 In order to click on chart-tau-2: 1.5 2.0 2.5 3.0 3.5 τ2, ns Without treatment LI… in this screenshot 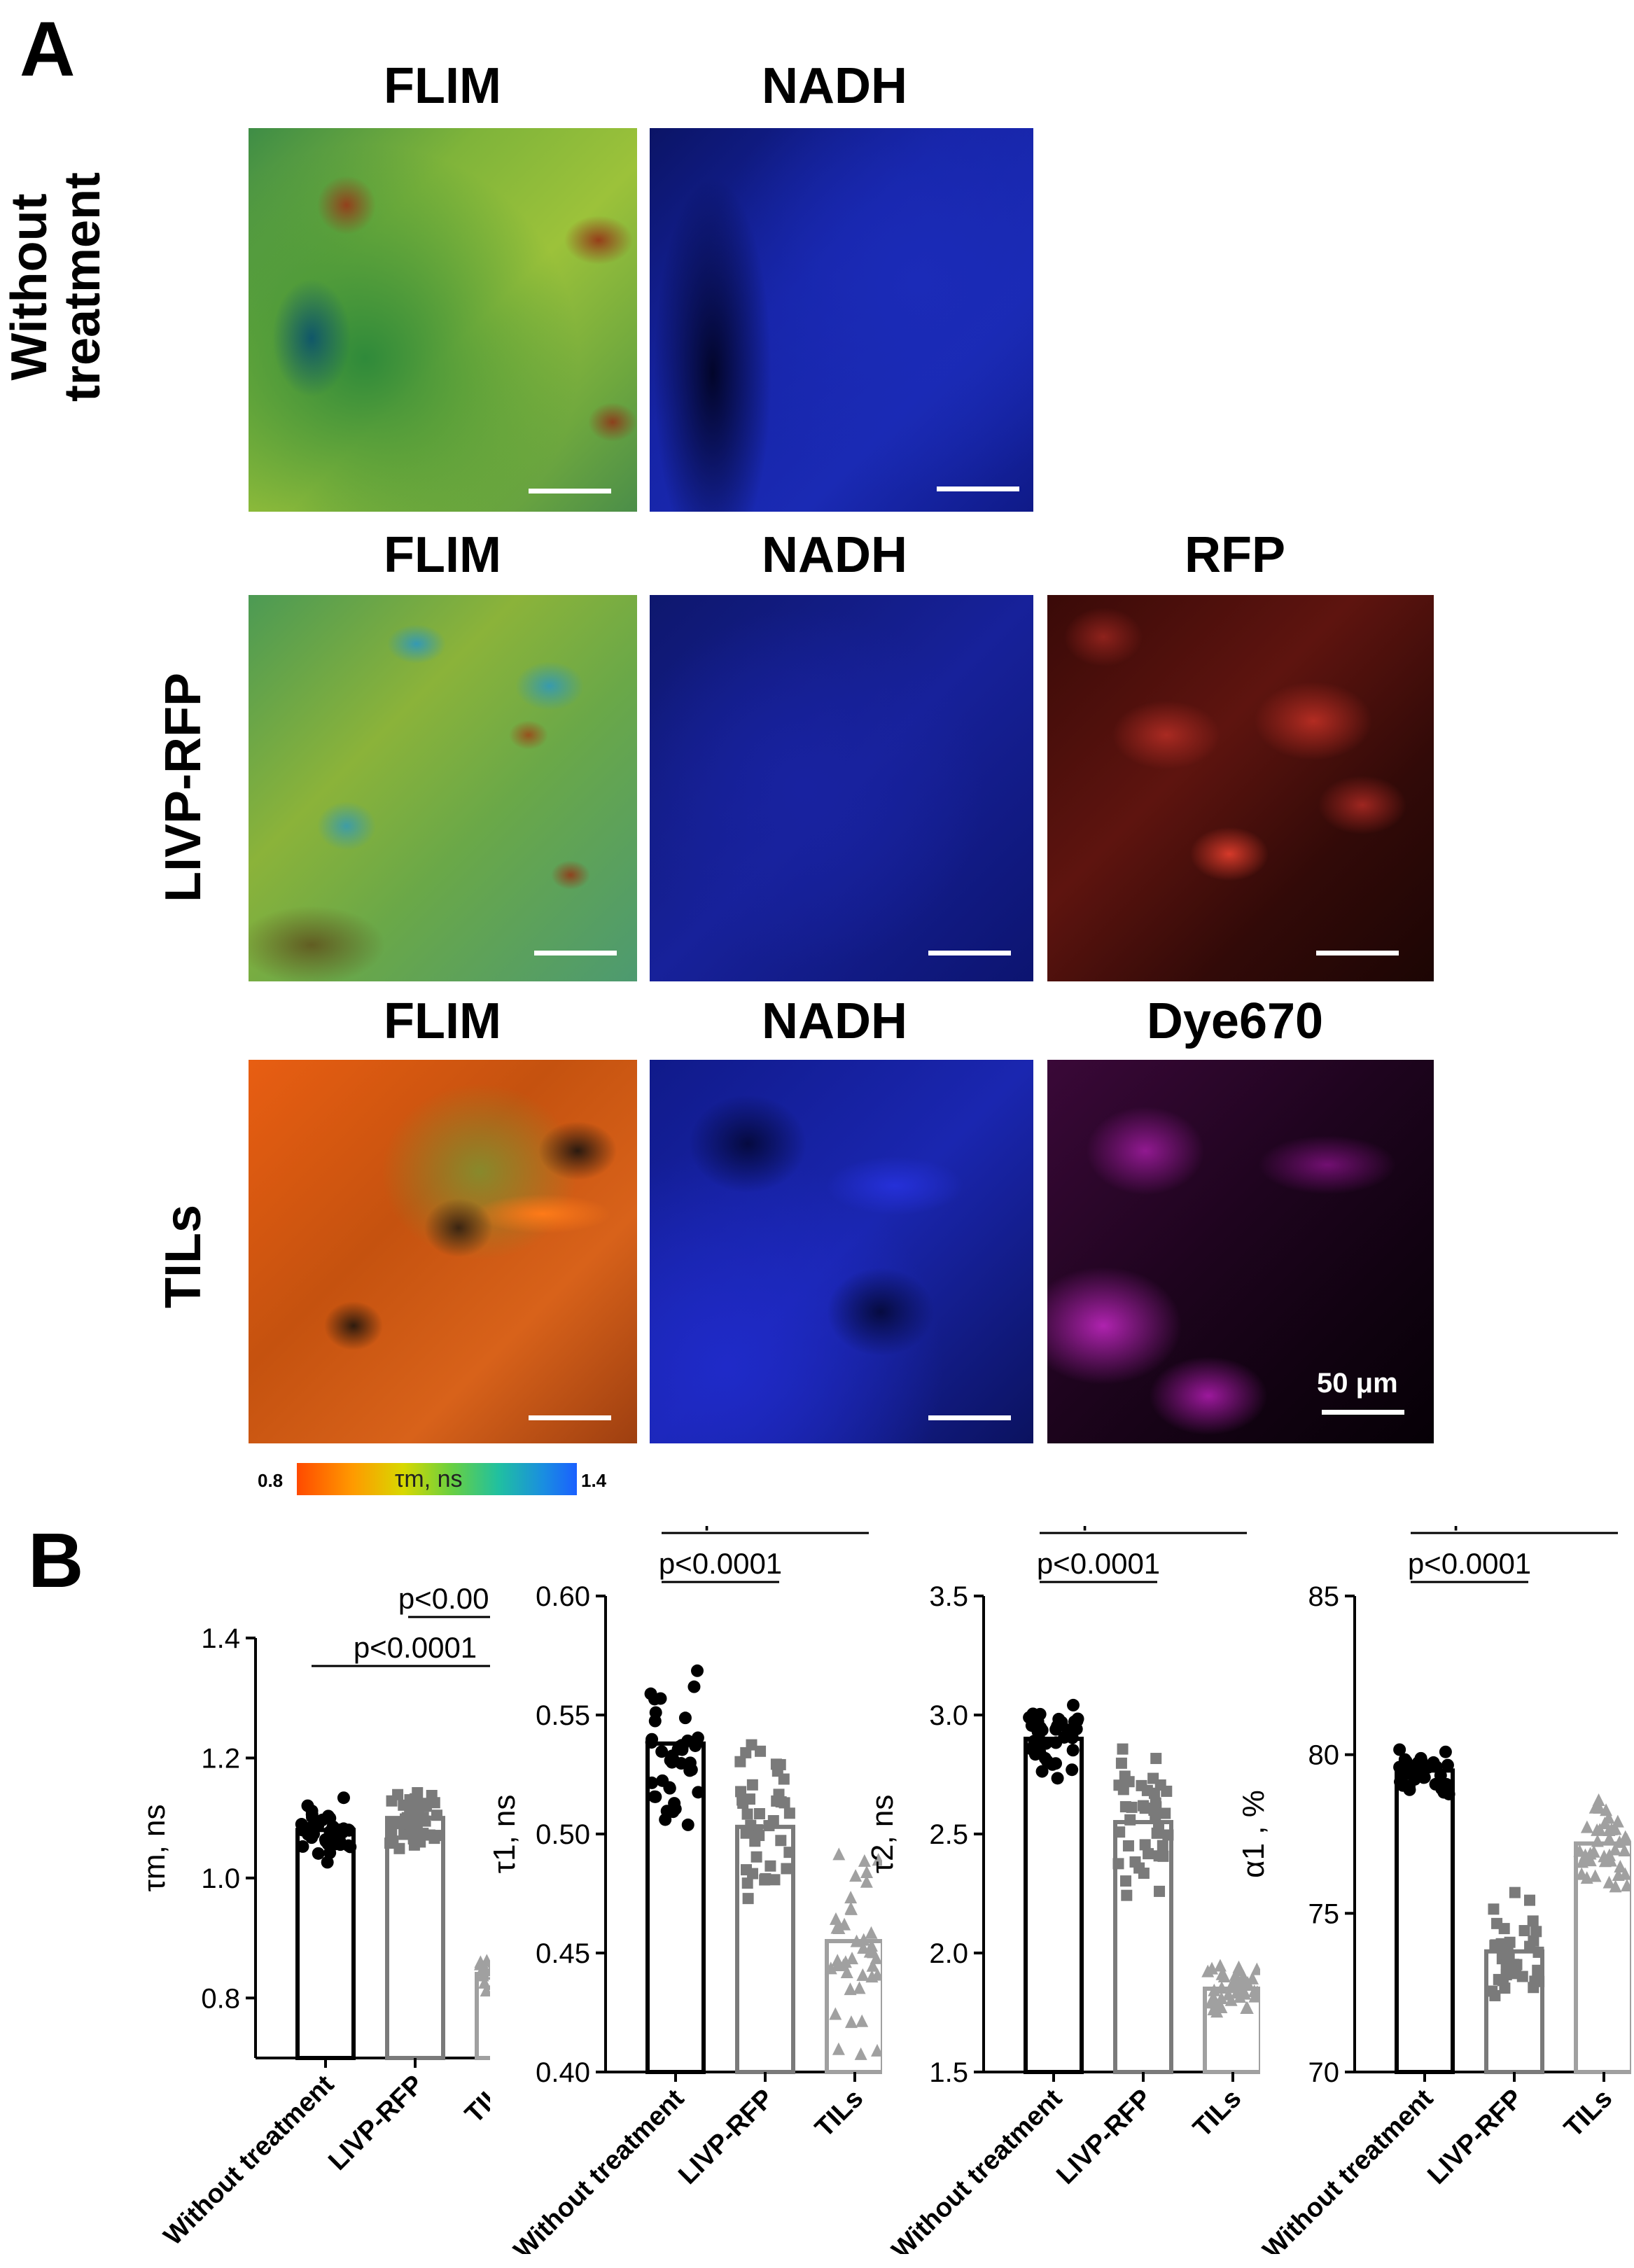, I will do `click(1077, 1881)`.